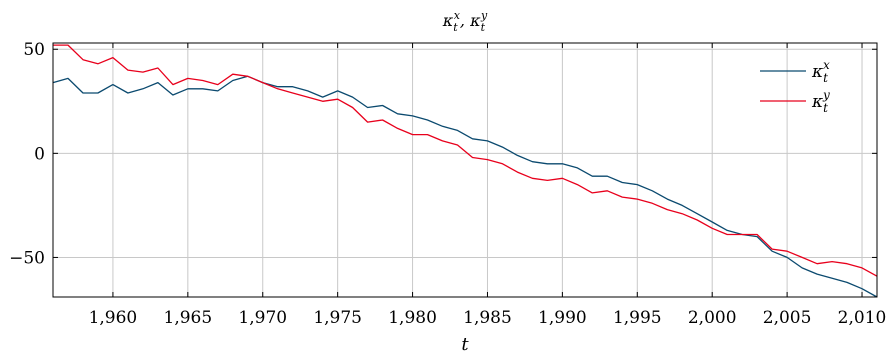  What do you see at coordinates (487, 318) in the screenshot?
I see `x-tick-label: 1,985` at bounding box center [487, 318].